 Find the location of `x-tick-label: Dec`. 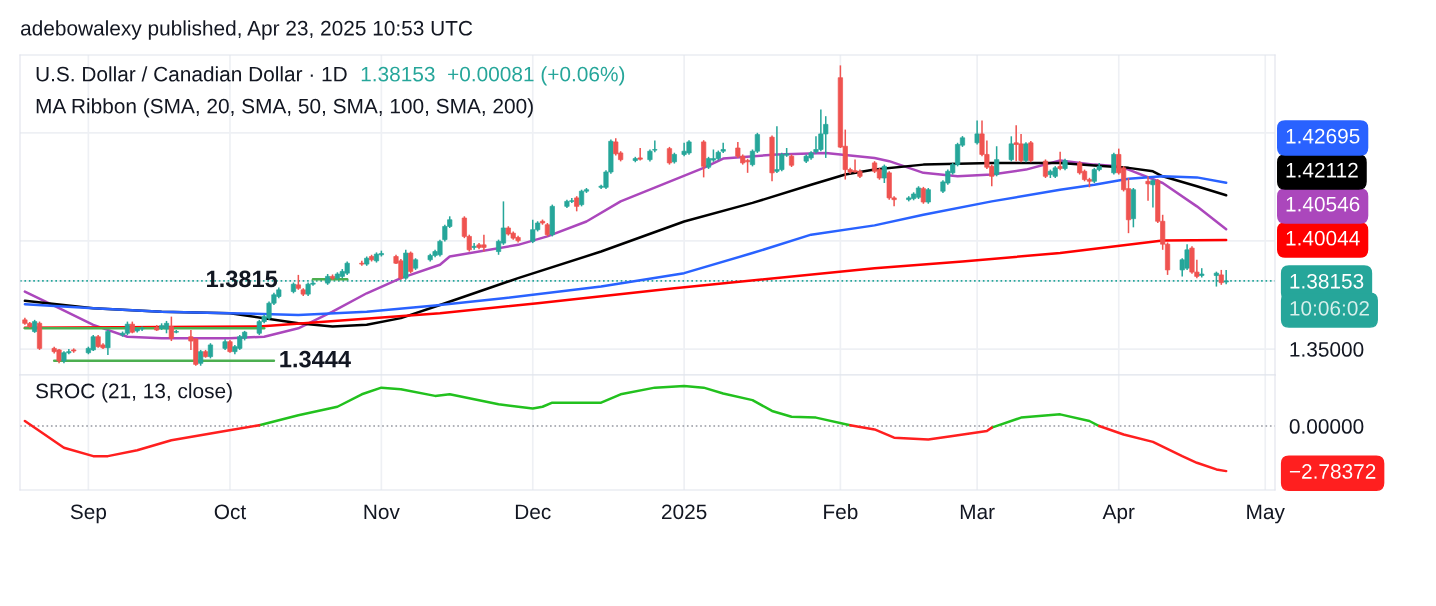

x-tick-label: Dec is located at coordinates (533, 512).